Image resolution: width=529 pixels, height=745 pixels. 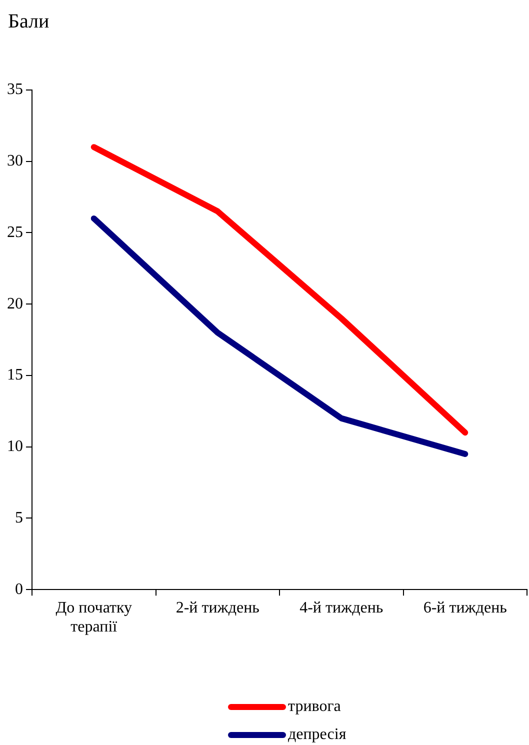 I want to click on x-tick-label: До початку терапії, so click(x=94, y=617).